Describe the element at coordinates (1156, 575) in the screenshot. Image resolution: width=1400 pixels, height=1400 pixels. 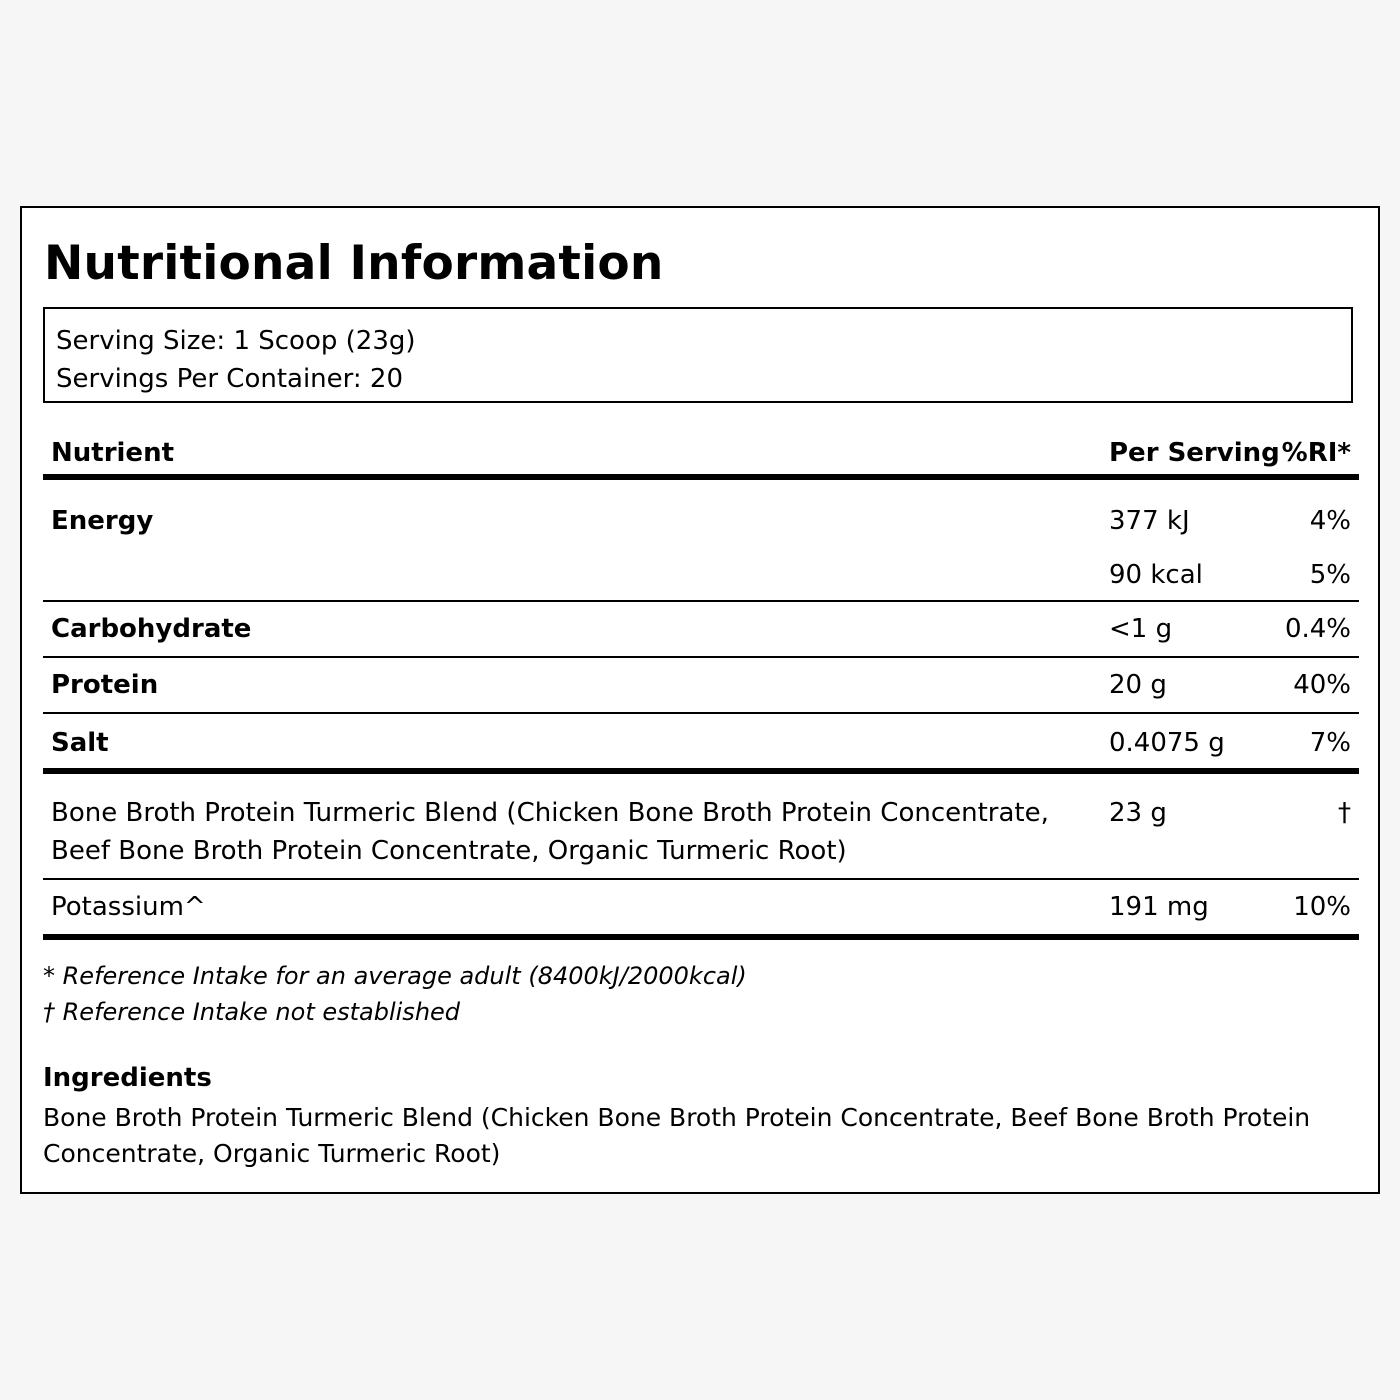
I see `energy-kcal-value: 90 kcal` at that location.